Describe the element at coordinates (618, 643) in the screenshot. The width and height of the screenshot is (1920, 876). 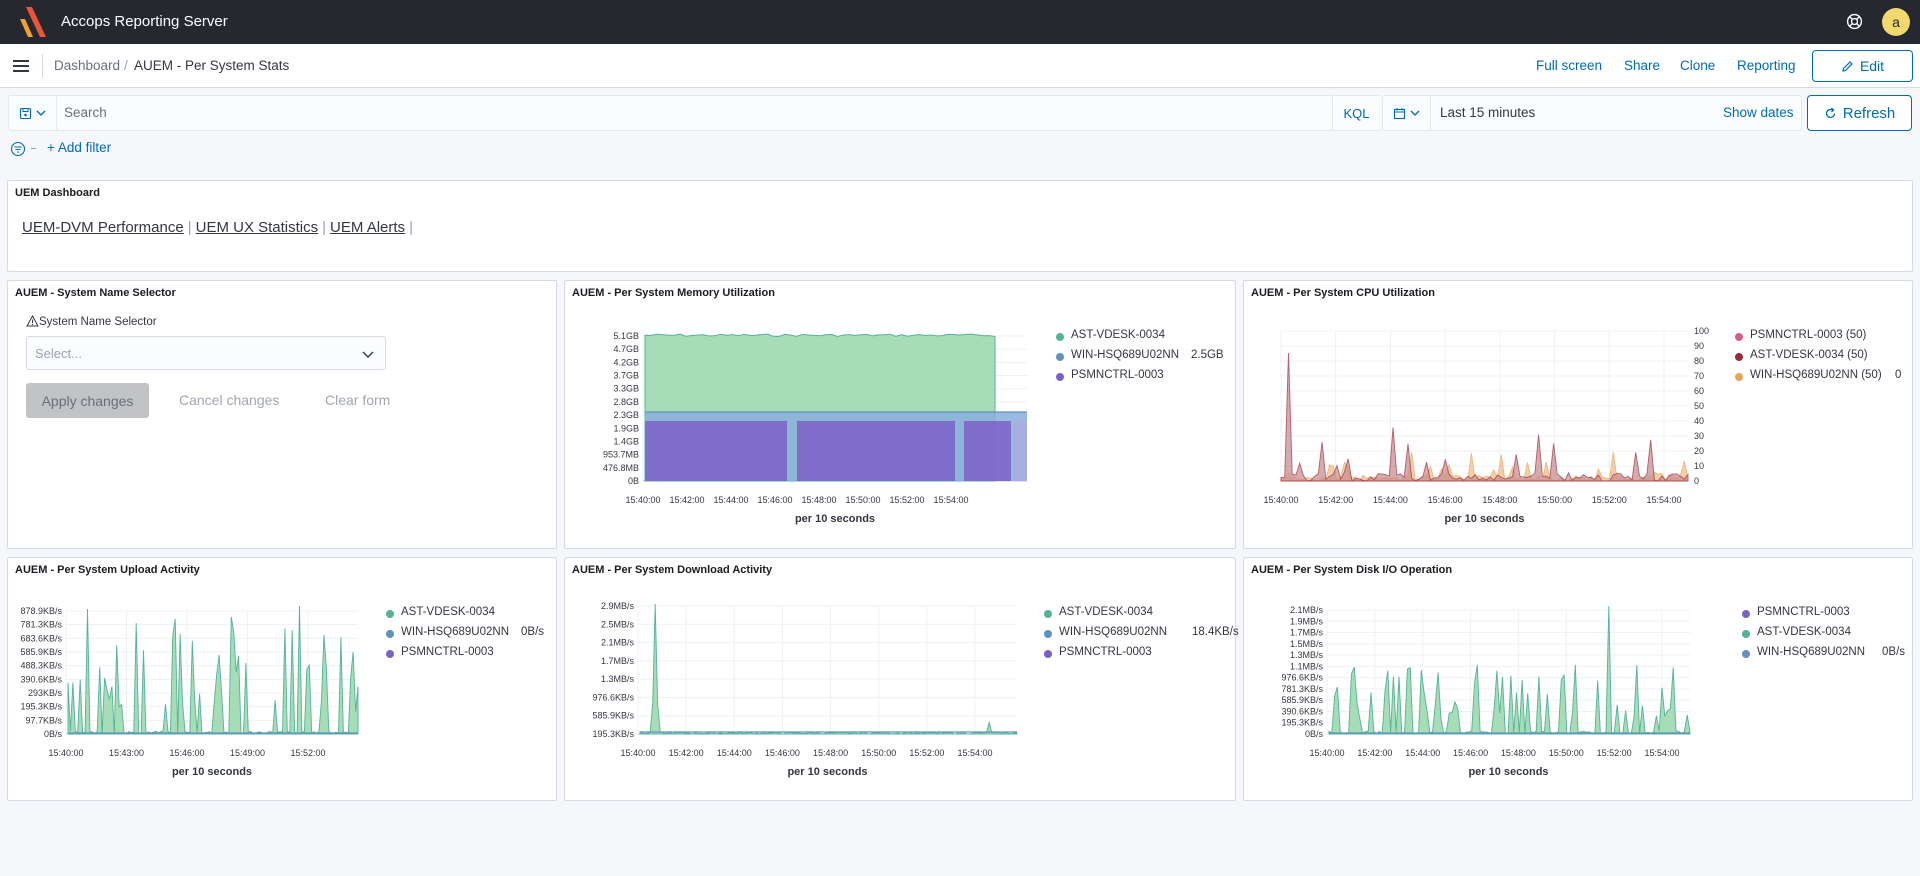
I see `y-tick-label: 2.1MB/s` at that location.